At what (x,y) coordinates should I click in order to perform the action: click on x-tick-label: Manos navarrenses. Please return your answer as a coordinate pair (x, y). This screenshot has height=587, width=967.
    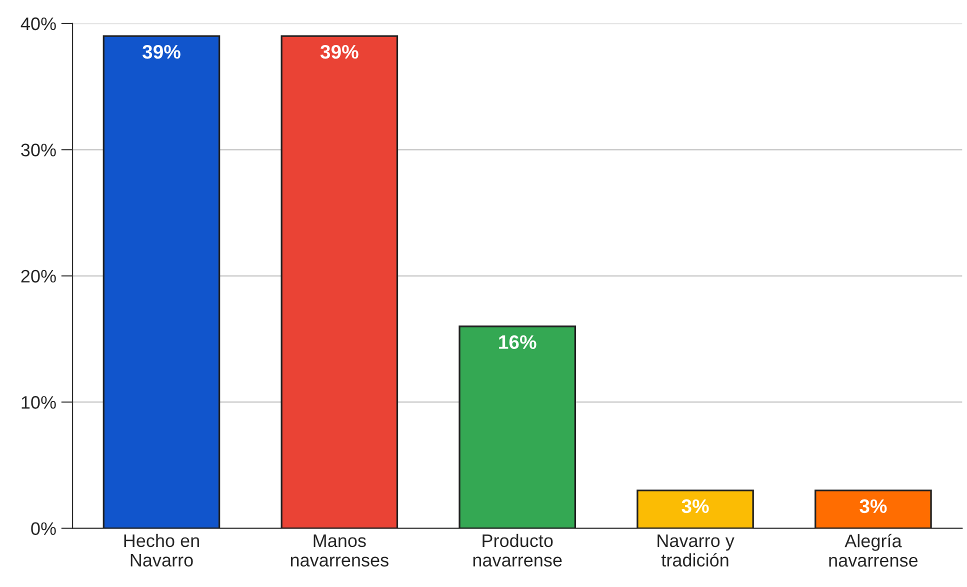
    Looking at the image, I should click on (339, 550).